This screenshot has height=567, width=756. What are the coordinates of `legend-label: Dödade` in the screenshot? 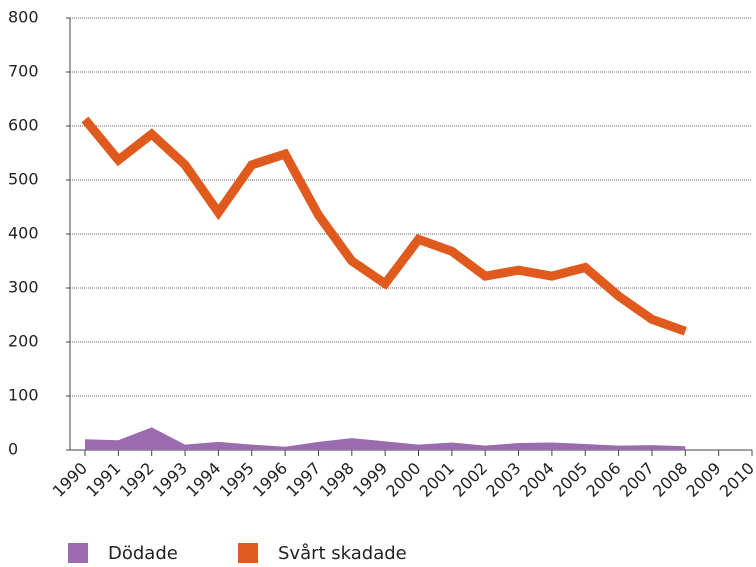 It's located at (143, 553).